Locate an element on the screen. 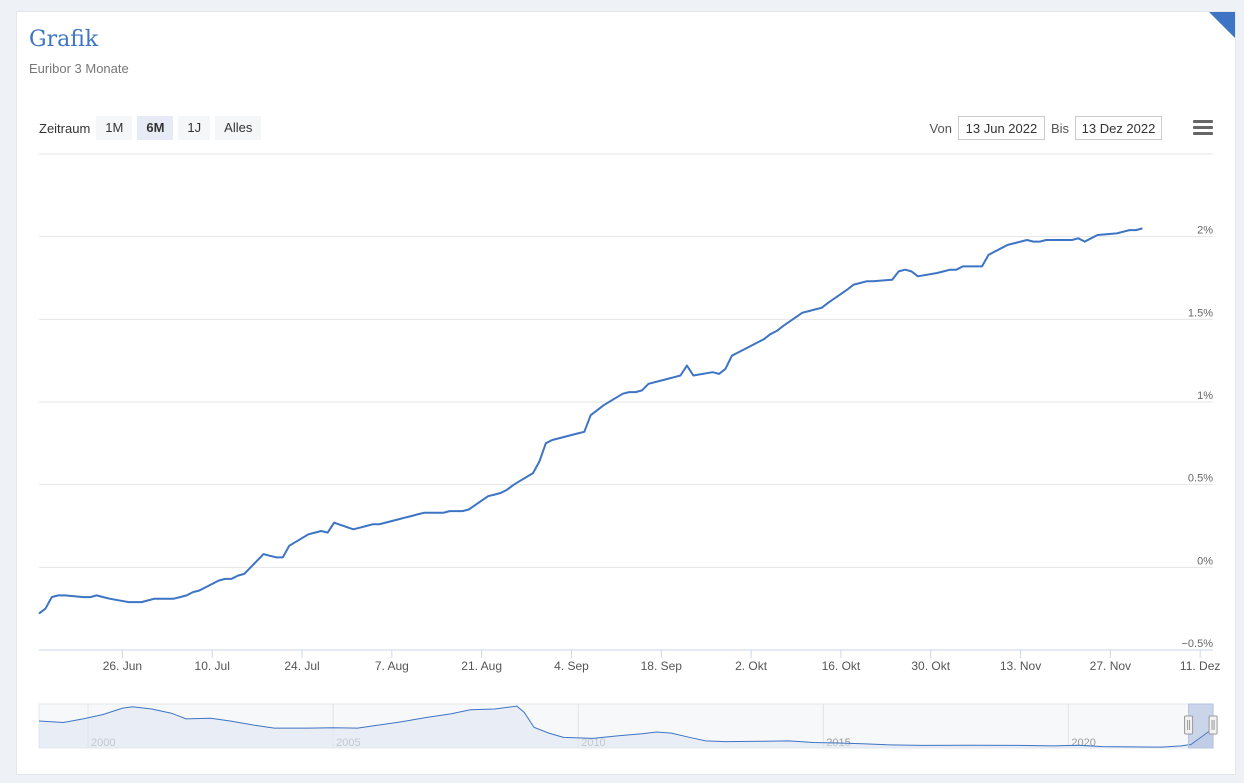  range-selector: Zeitraum 1M 6M 1J Alles is located at coordinates (152, 128).